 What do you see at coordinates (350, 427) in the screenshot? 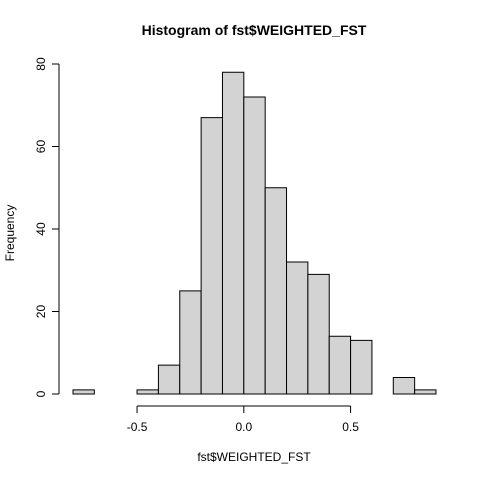
I see `x-tick-label-2: 0.5` at bounding box center [350, 427].